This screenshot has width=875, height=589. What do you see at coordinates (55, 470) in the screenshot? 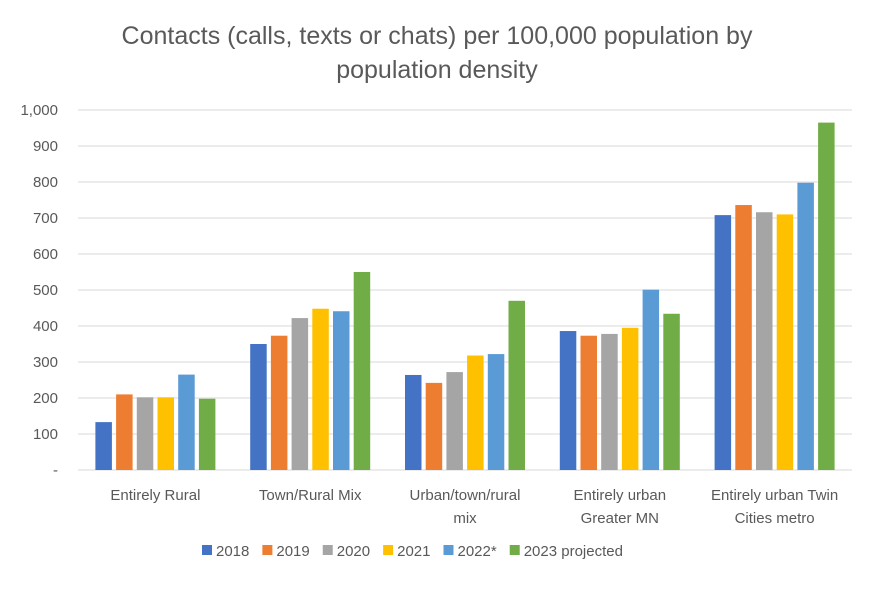
I see `y-tick-label: -` at bounding box center [55, 470].